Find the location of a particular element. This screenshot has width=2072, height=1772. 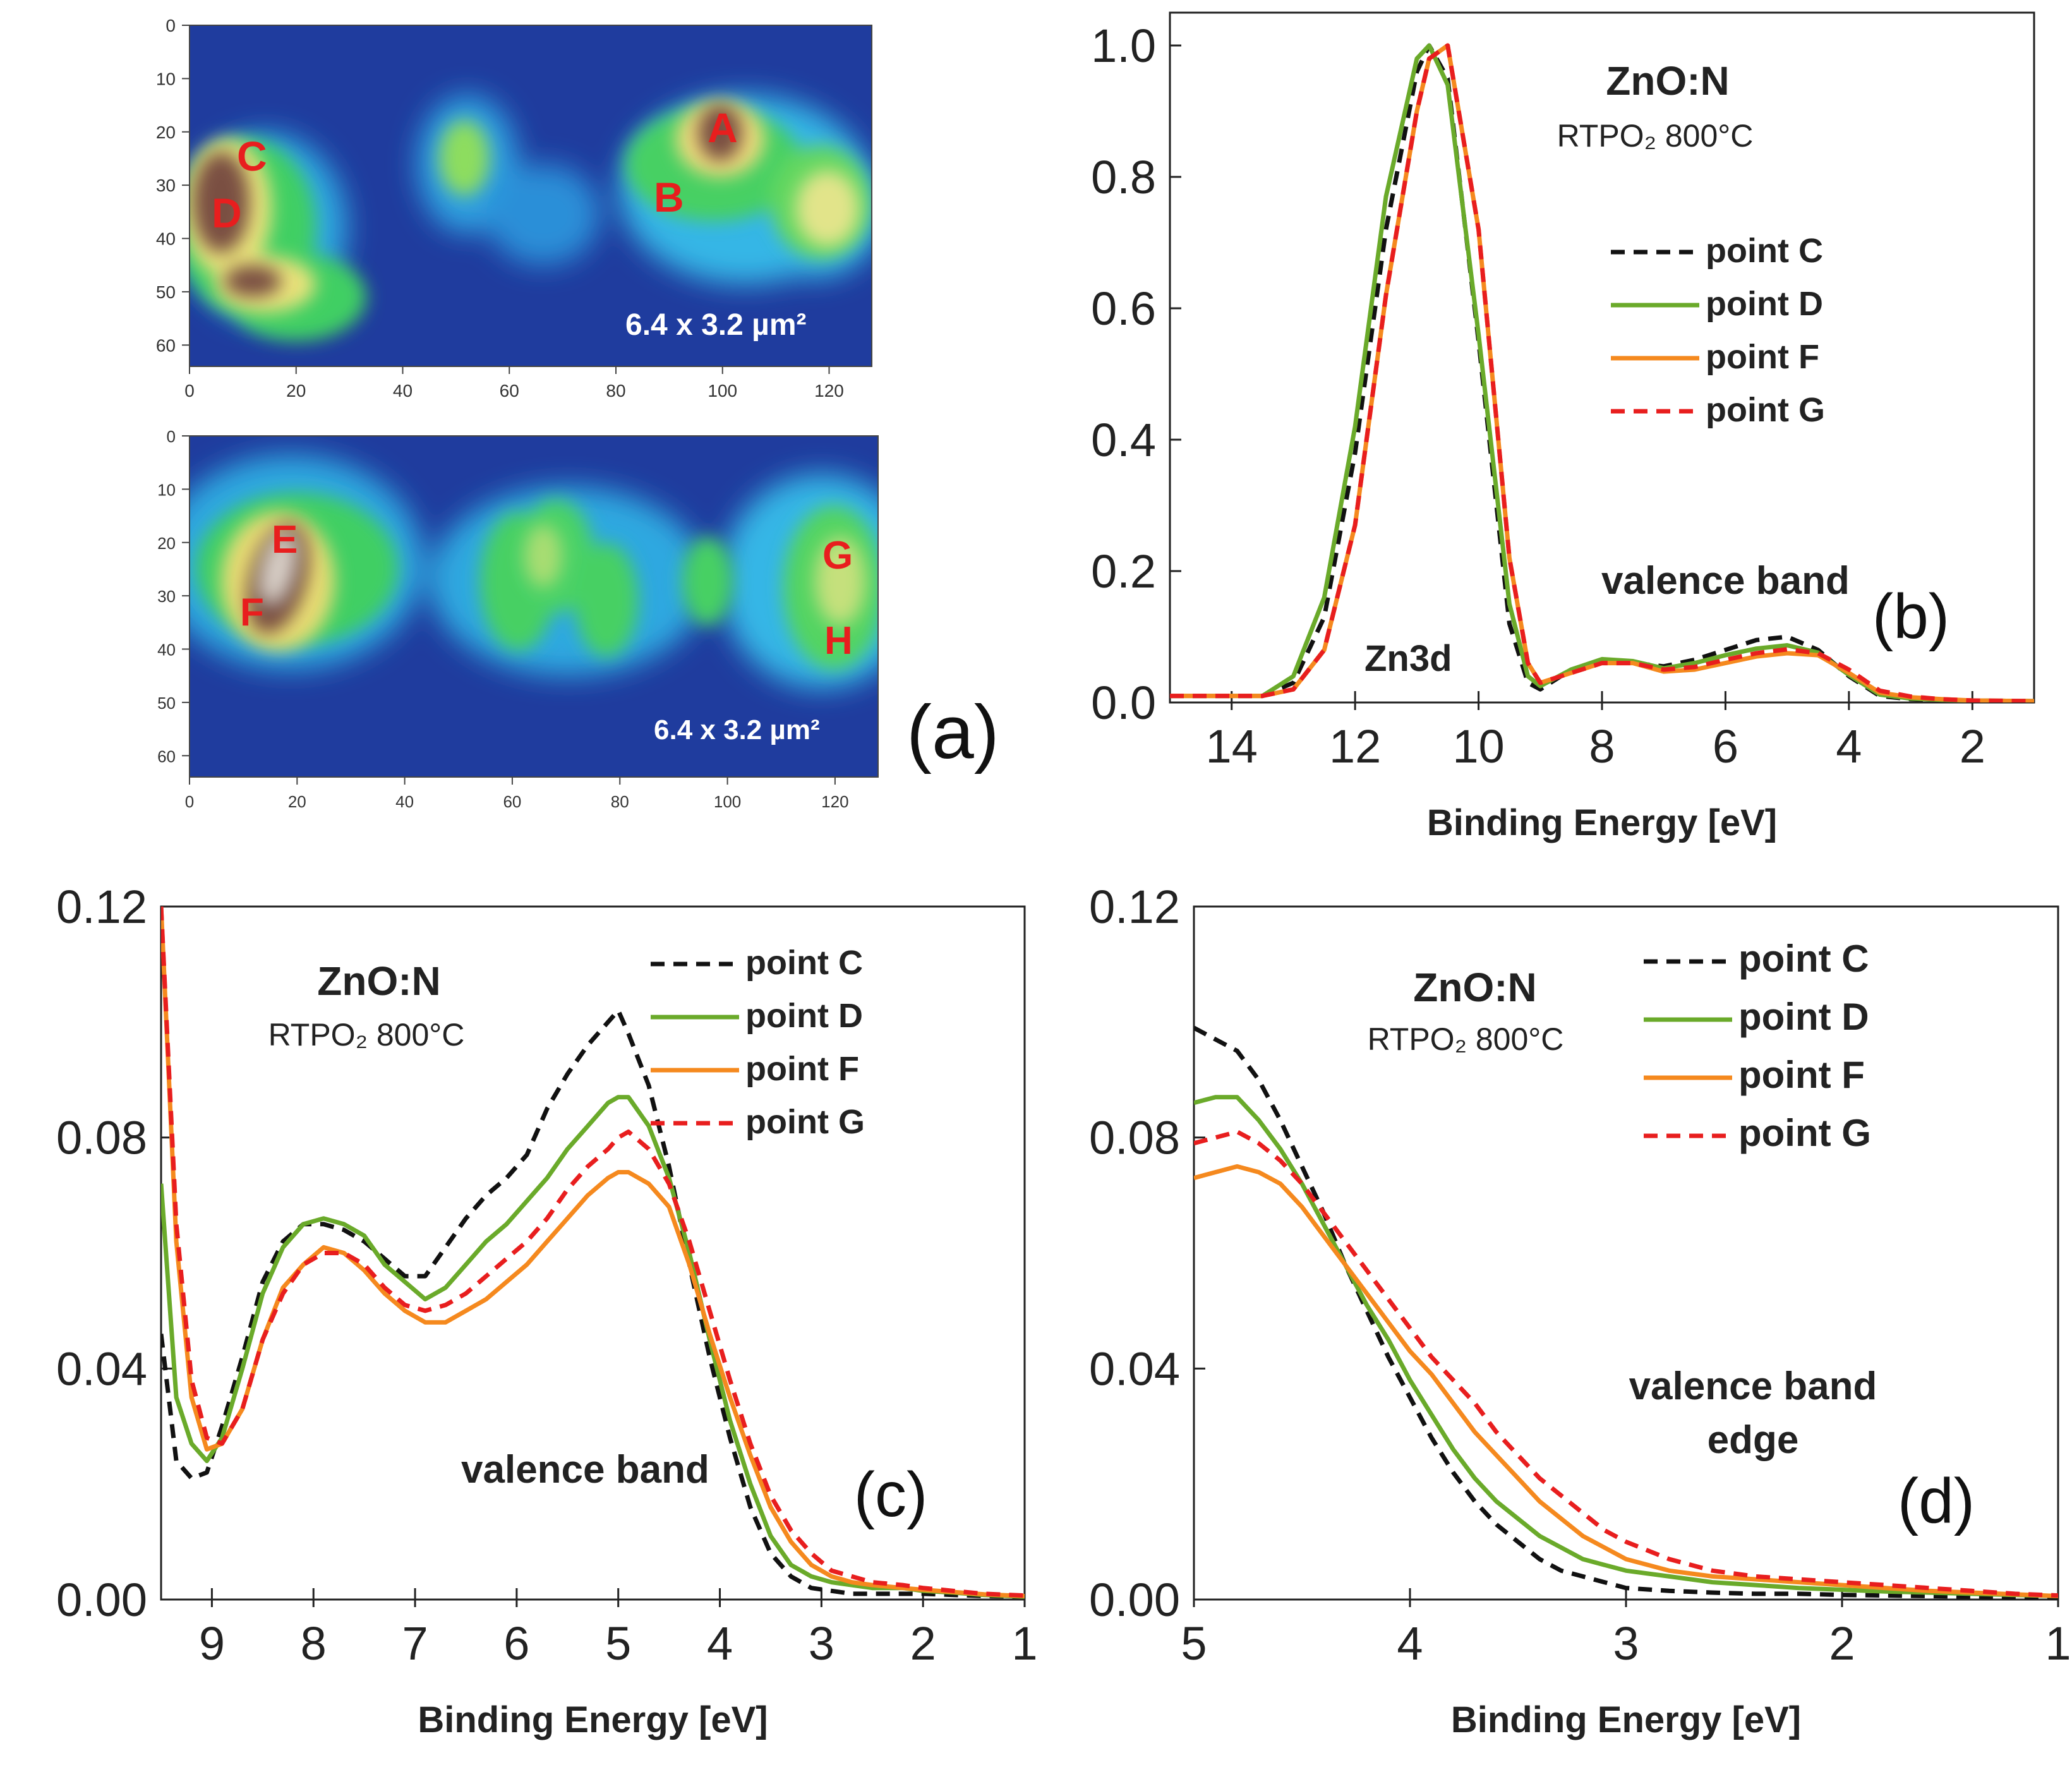

map-bottom-xtick-label: 20 is located at coordinates (297, 801).